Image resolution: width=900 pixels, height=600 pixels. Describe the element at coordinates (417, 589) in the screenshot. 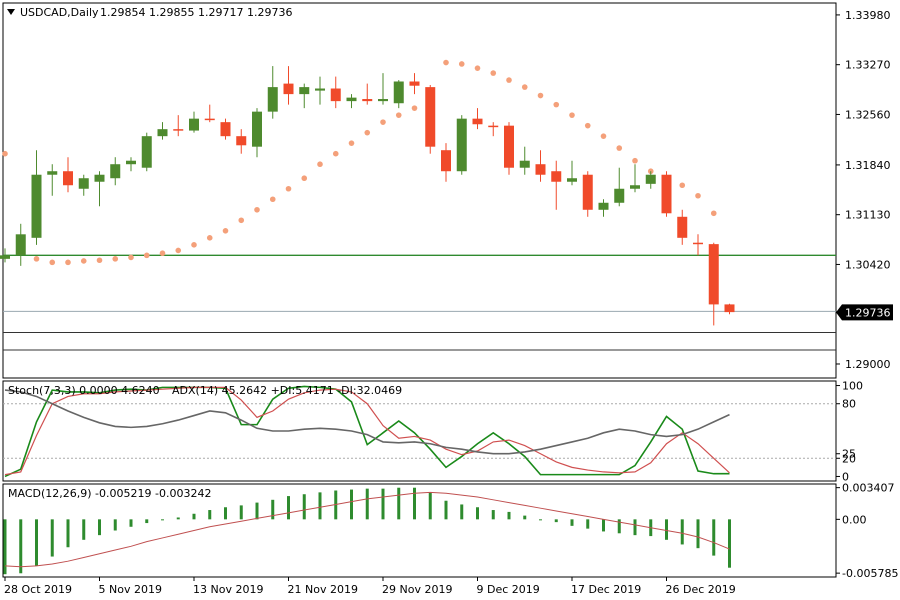

I see `time-axis-label: 29 Nov 2019` at that location.